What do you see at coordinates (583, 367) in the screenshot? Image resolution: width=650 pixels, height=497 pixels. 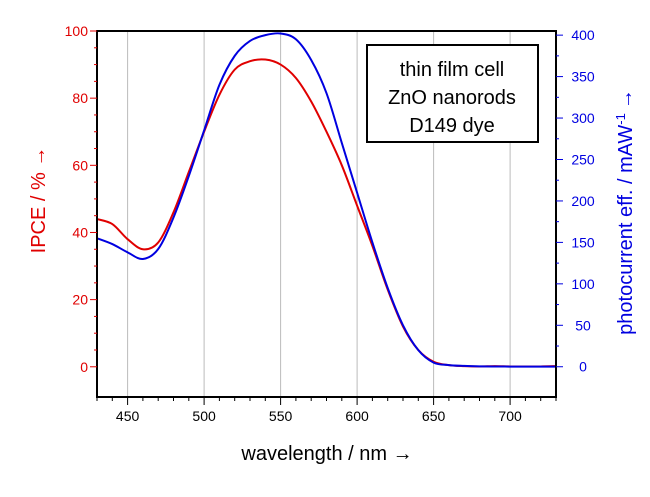 I see `y-right-tick-label: 0` at bounding box center [583, 367].